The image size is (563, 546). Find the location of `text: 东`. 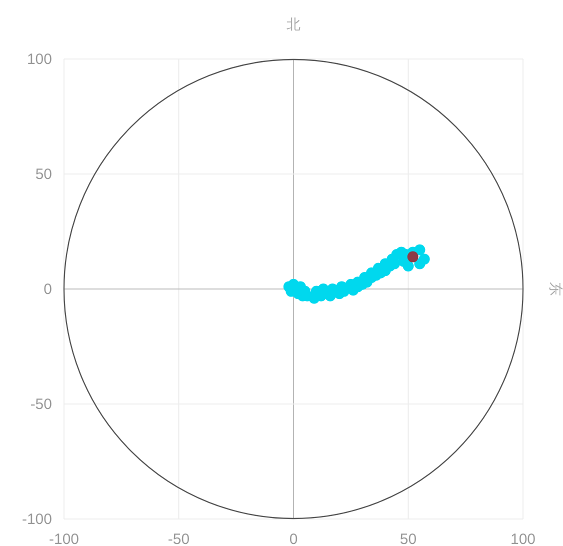

text: 东 is located at coordinates (555, 289).